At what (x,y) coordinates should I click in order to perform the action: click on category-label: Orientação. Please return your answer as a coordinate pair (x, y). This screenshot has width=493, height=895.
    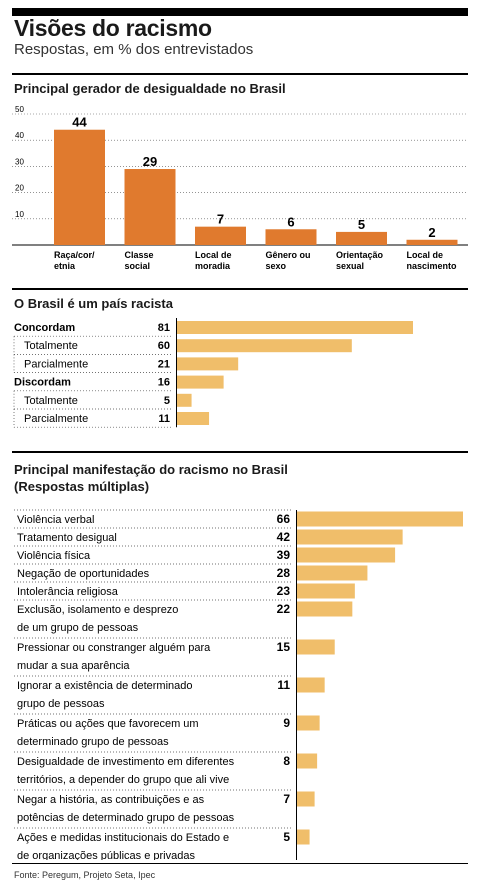
    Looking at the image, I should click on (360, 255).